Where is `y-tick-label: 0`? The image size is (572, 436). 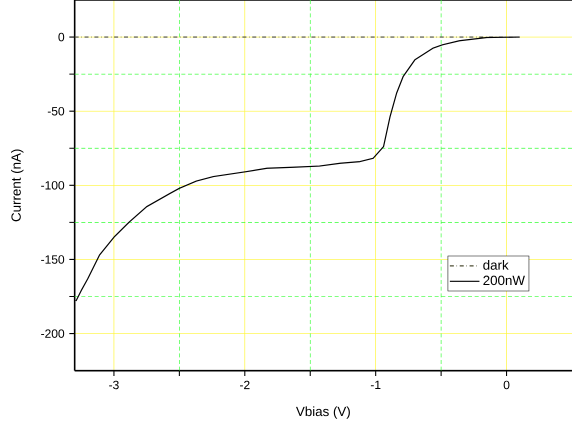 y-tick-label: 0 is located at coordinates (61, 37).